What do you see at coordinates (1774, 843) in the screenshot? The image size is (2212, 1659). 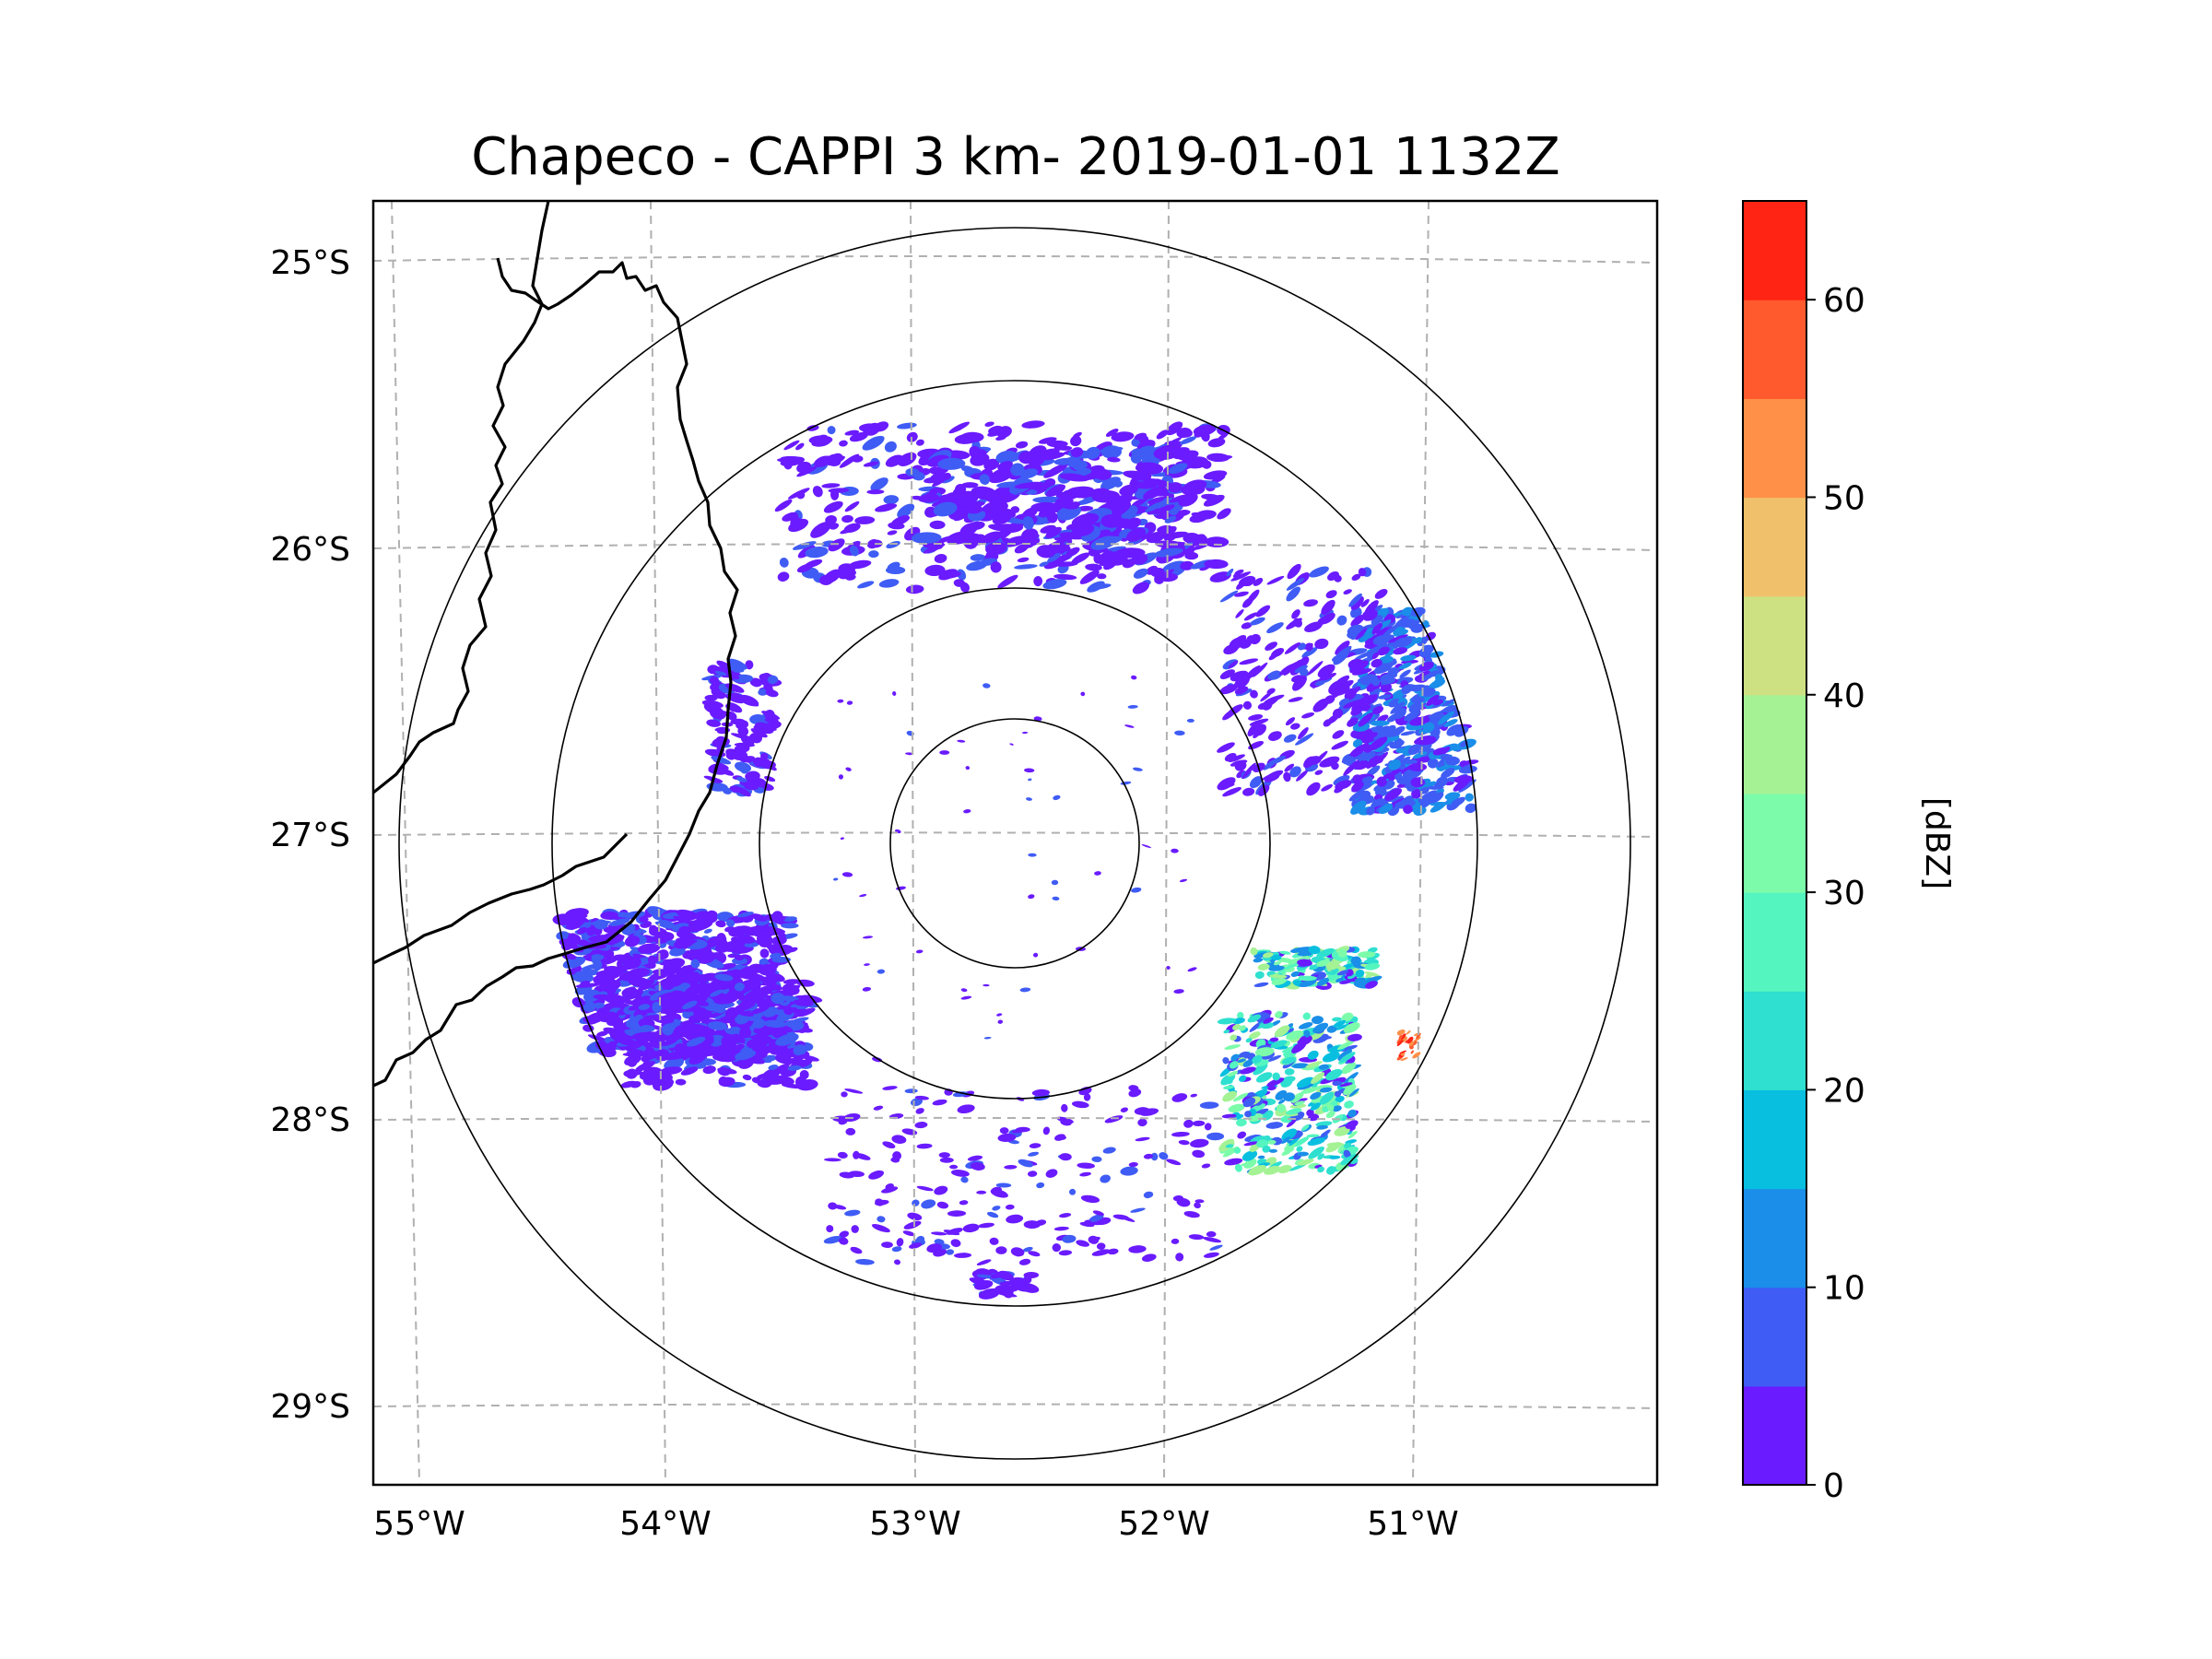 I see `colorbar-frame` at bounding box center [1774, 843].